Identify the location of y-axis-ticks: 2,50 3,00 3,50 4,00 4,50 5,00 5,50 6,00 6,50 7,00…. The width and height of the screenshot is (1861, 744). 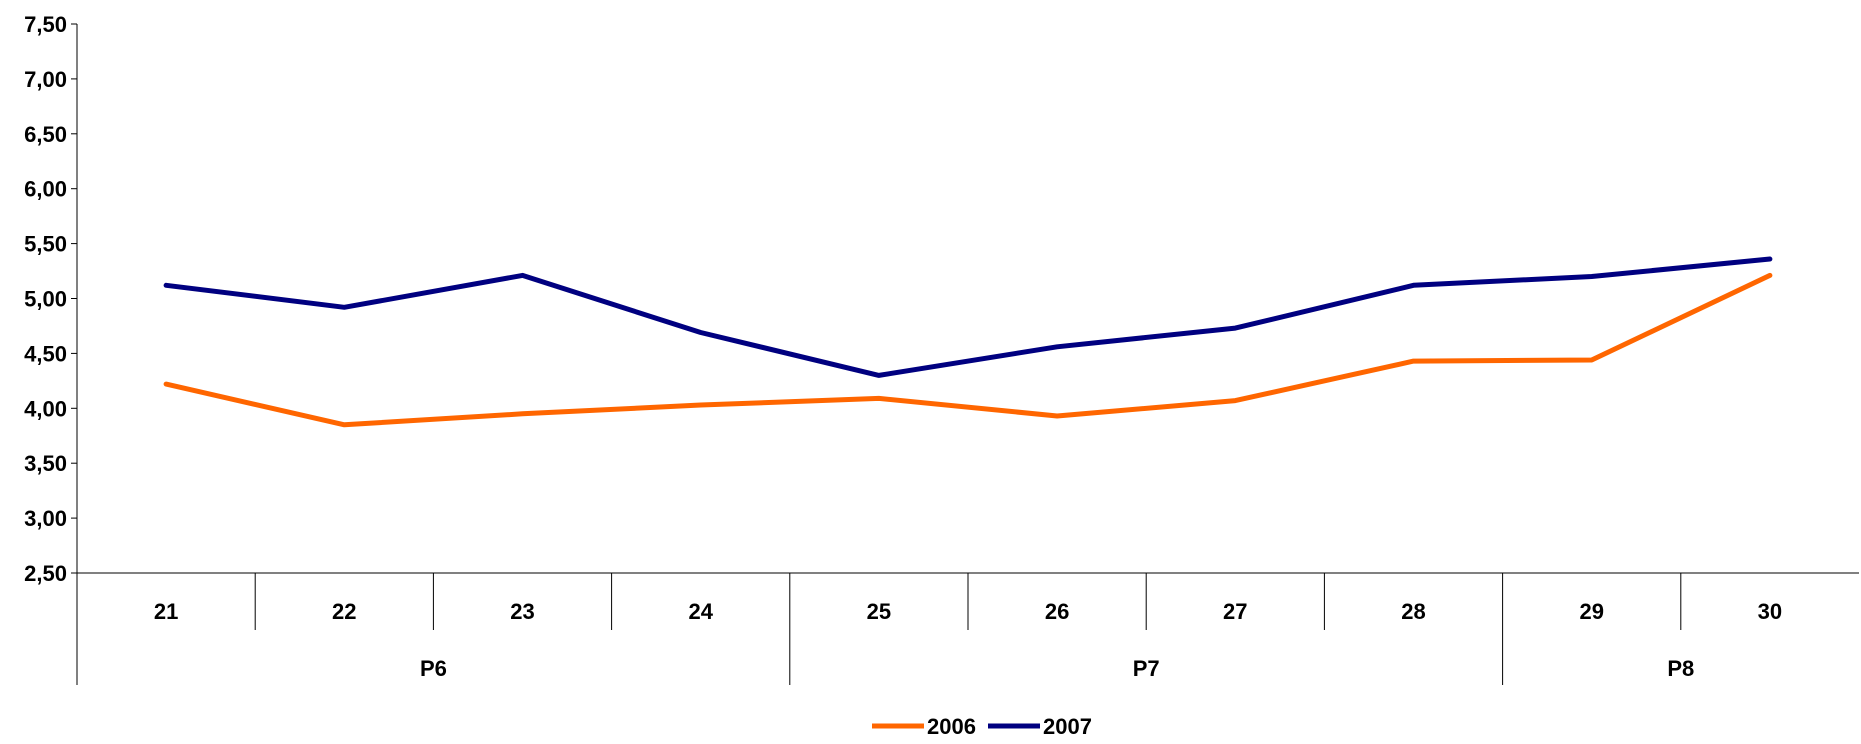
(50, 299).